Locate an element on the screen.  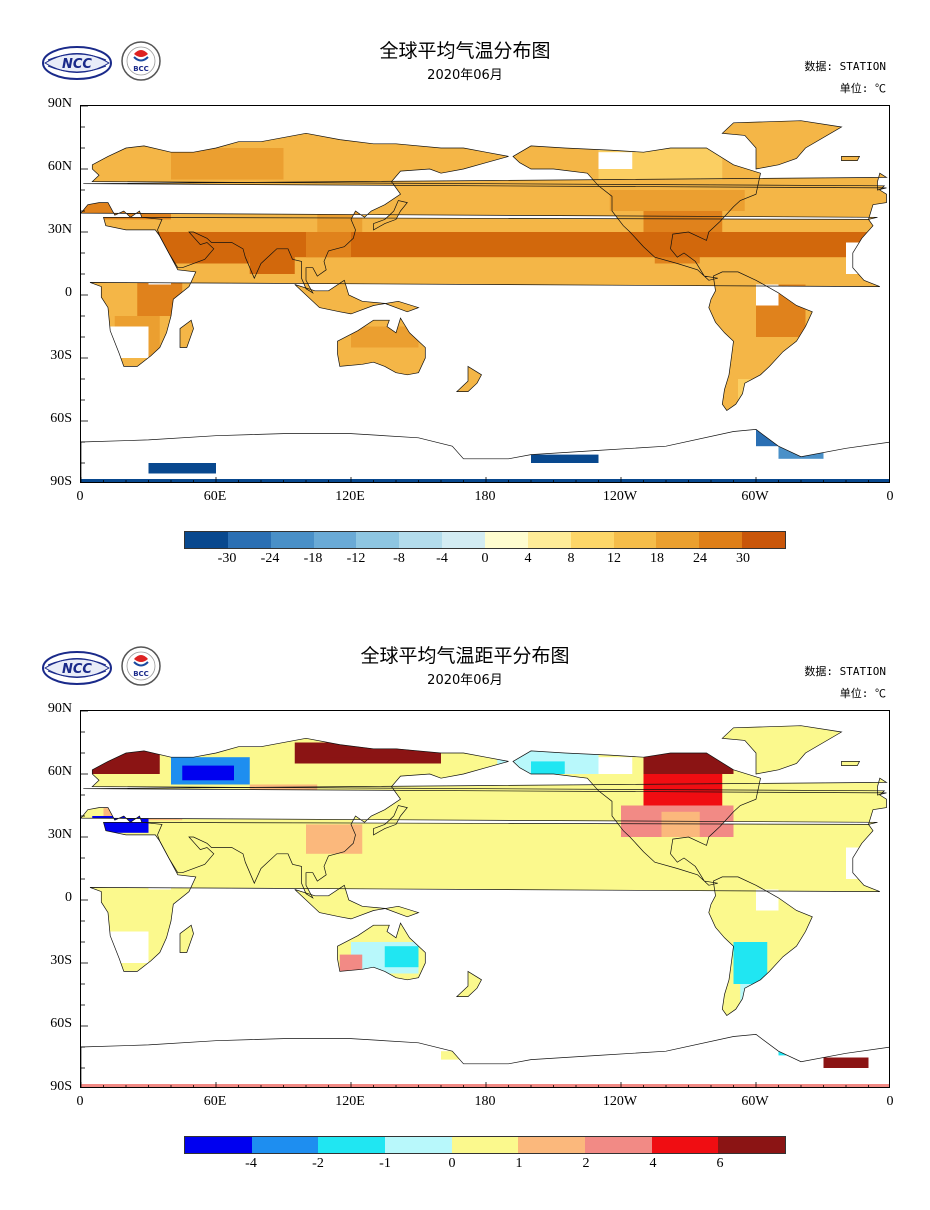
lat-label: 90S is located at coordinates (61, 1086).